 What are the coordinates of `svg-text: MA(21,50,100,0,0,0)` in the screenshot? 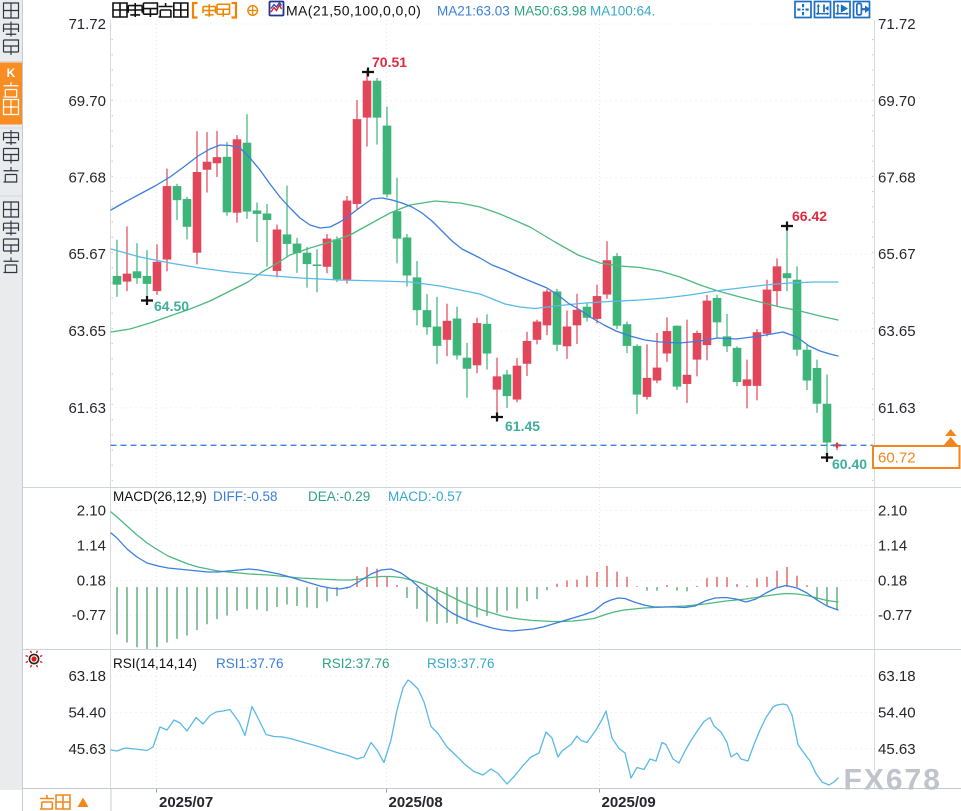 It's located at (353, 11).